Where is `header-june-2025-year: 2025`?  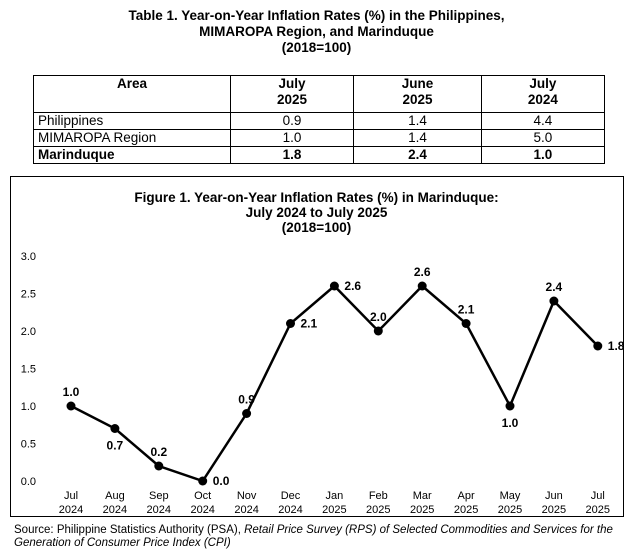
header-june-2025-year: 2025 is located at coordinates (417, 99).